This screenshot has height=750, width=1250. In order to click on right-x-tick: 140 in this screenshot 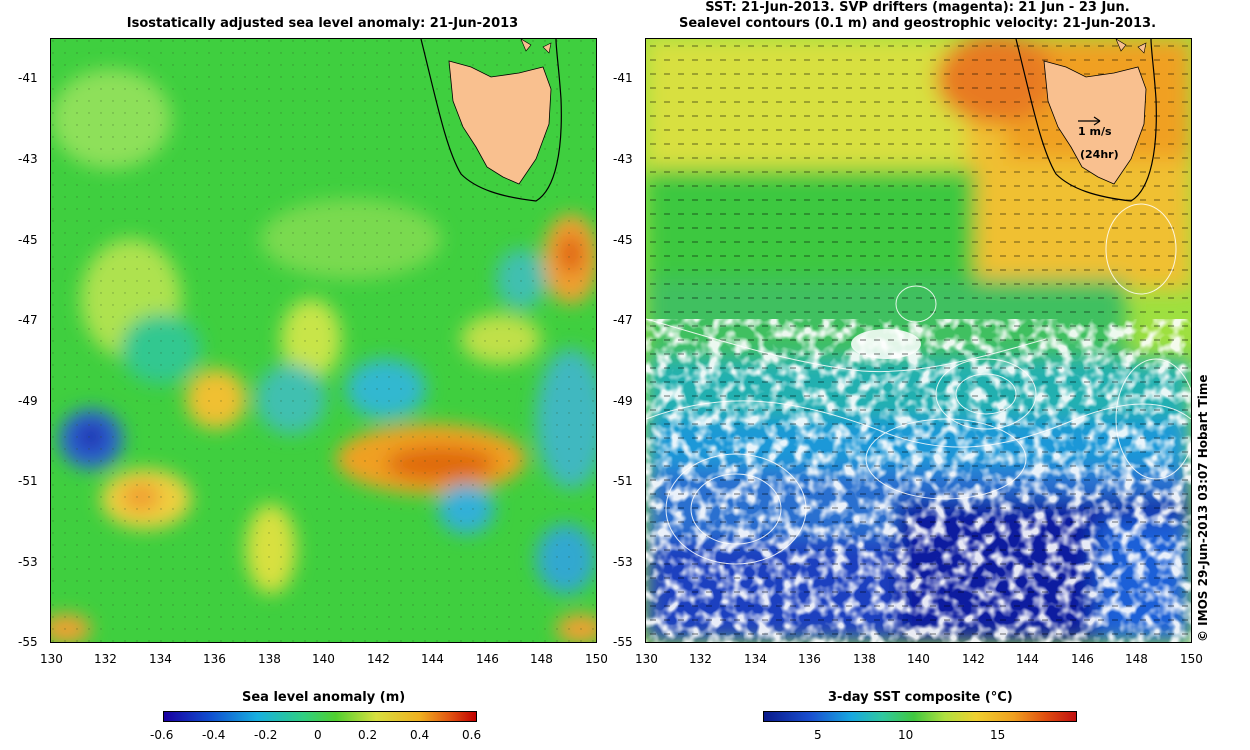, I will do `click(918, 659)`.